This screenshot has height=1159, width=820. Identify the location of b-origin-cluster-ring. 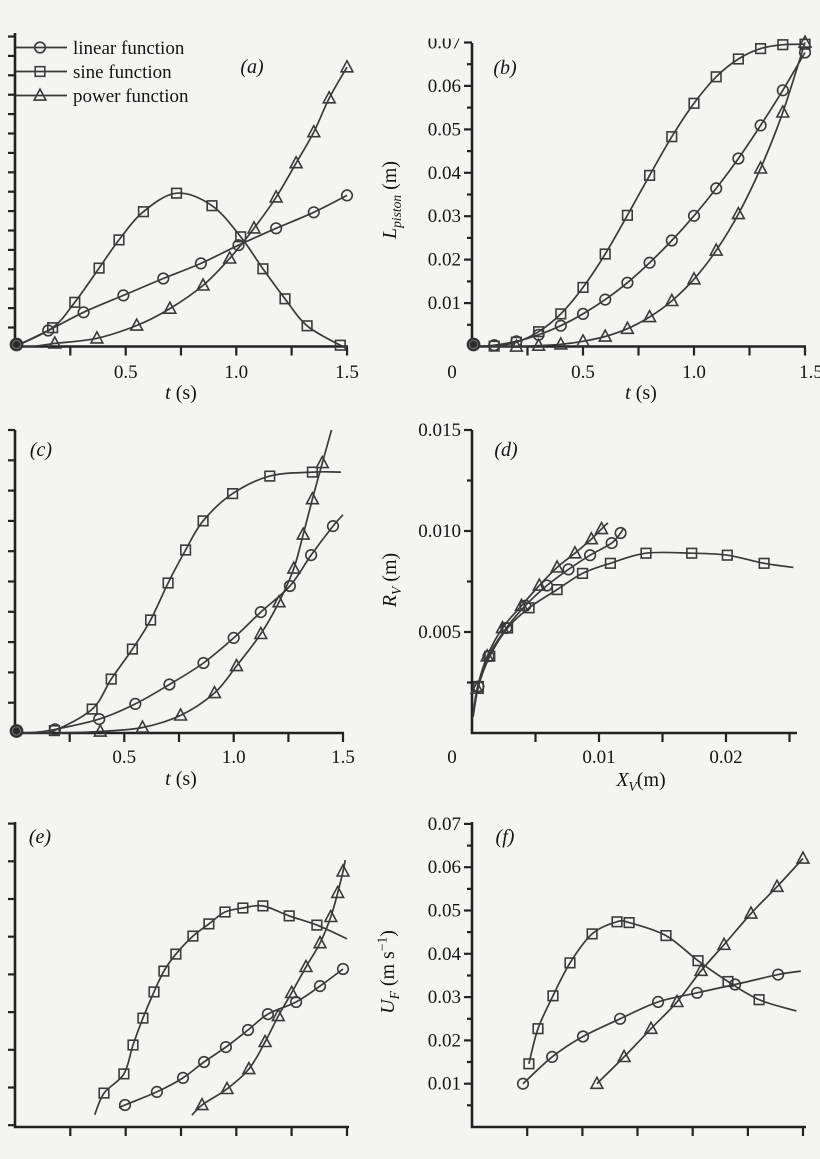
(473, 344).